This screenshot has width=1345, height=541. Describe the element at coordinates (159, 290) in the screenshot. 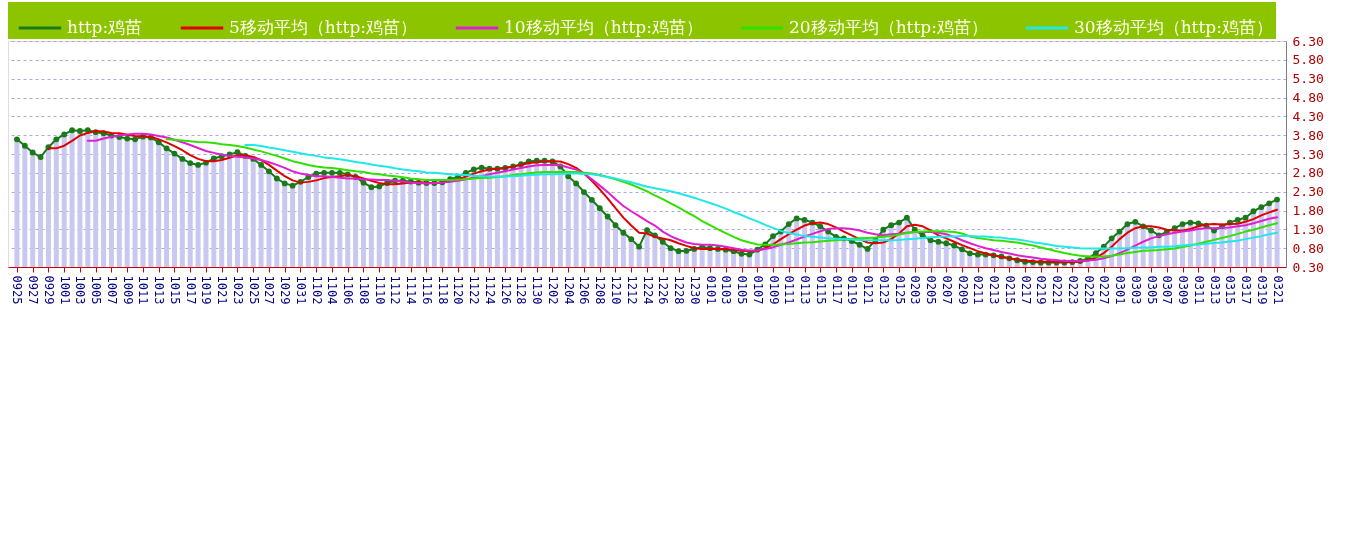

I see `x-tick-label: 1013` at that location.